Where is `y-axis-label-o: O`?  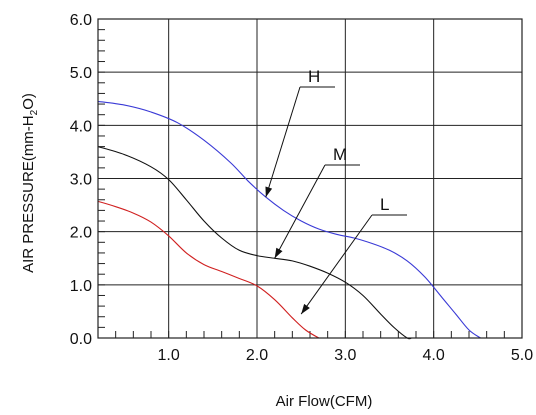
y-axis-label-o: O is located at coordinates (28, 104).